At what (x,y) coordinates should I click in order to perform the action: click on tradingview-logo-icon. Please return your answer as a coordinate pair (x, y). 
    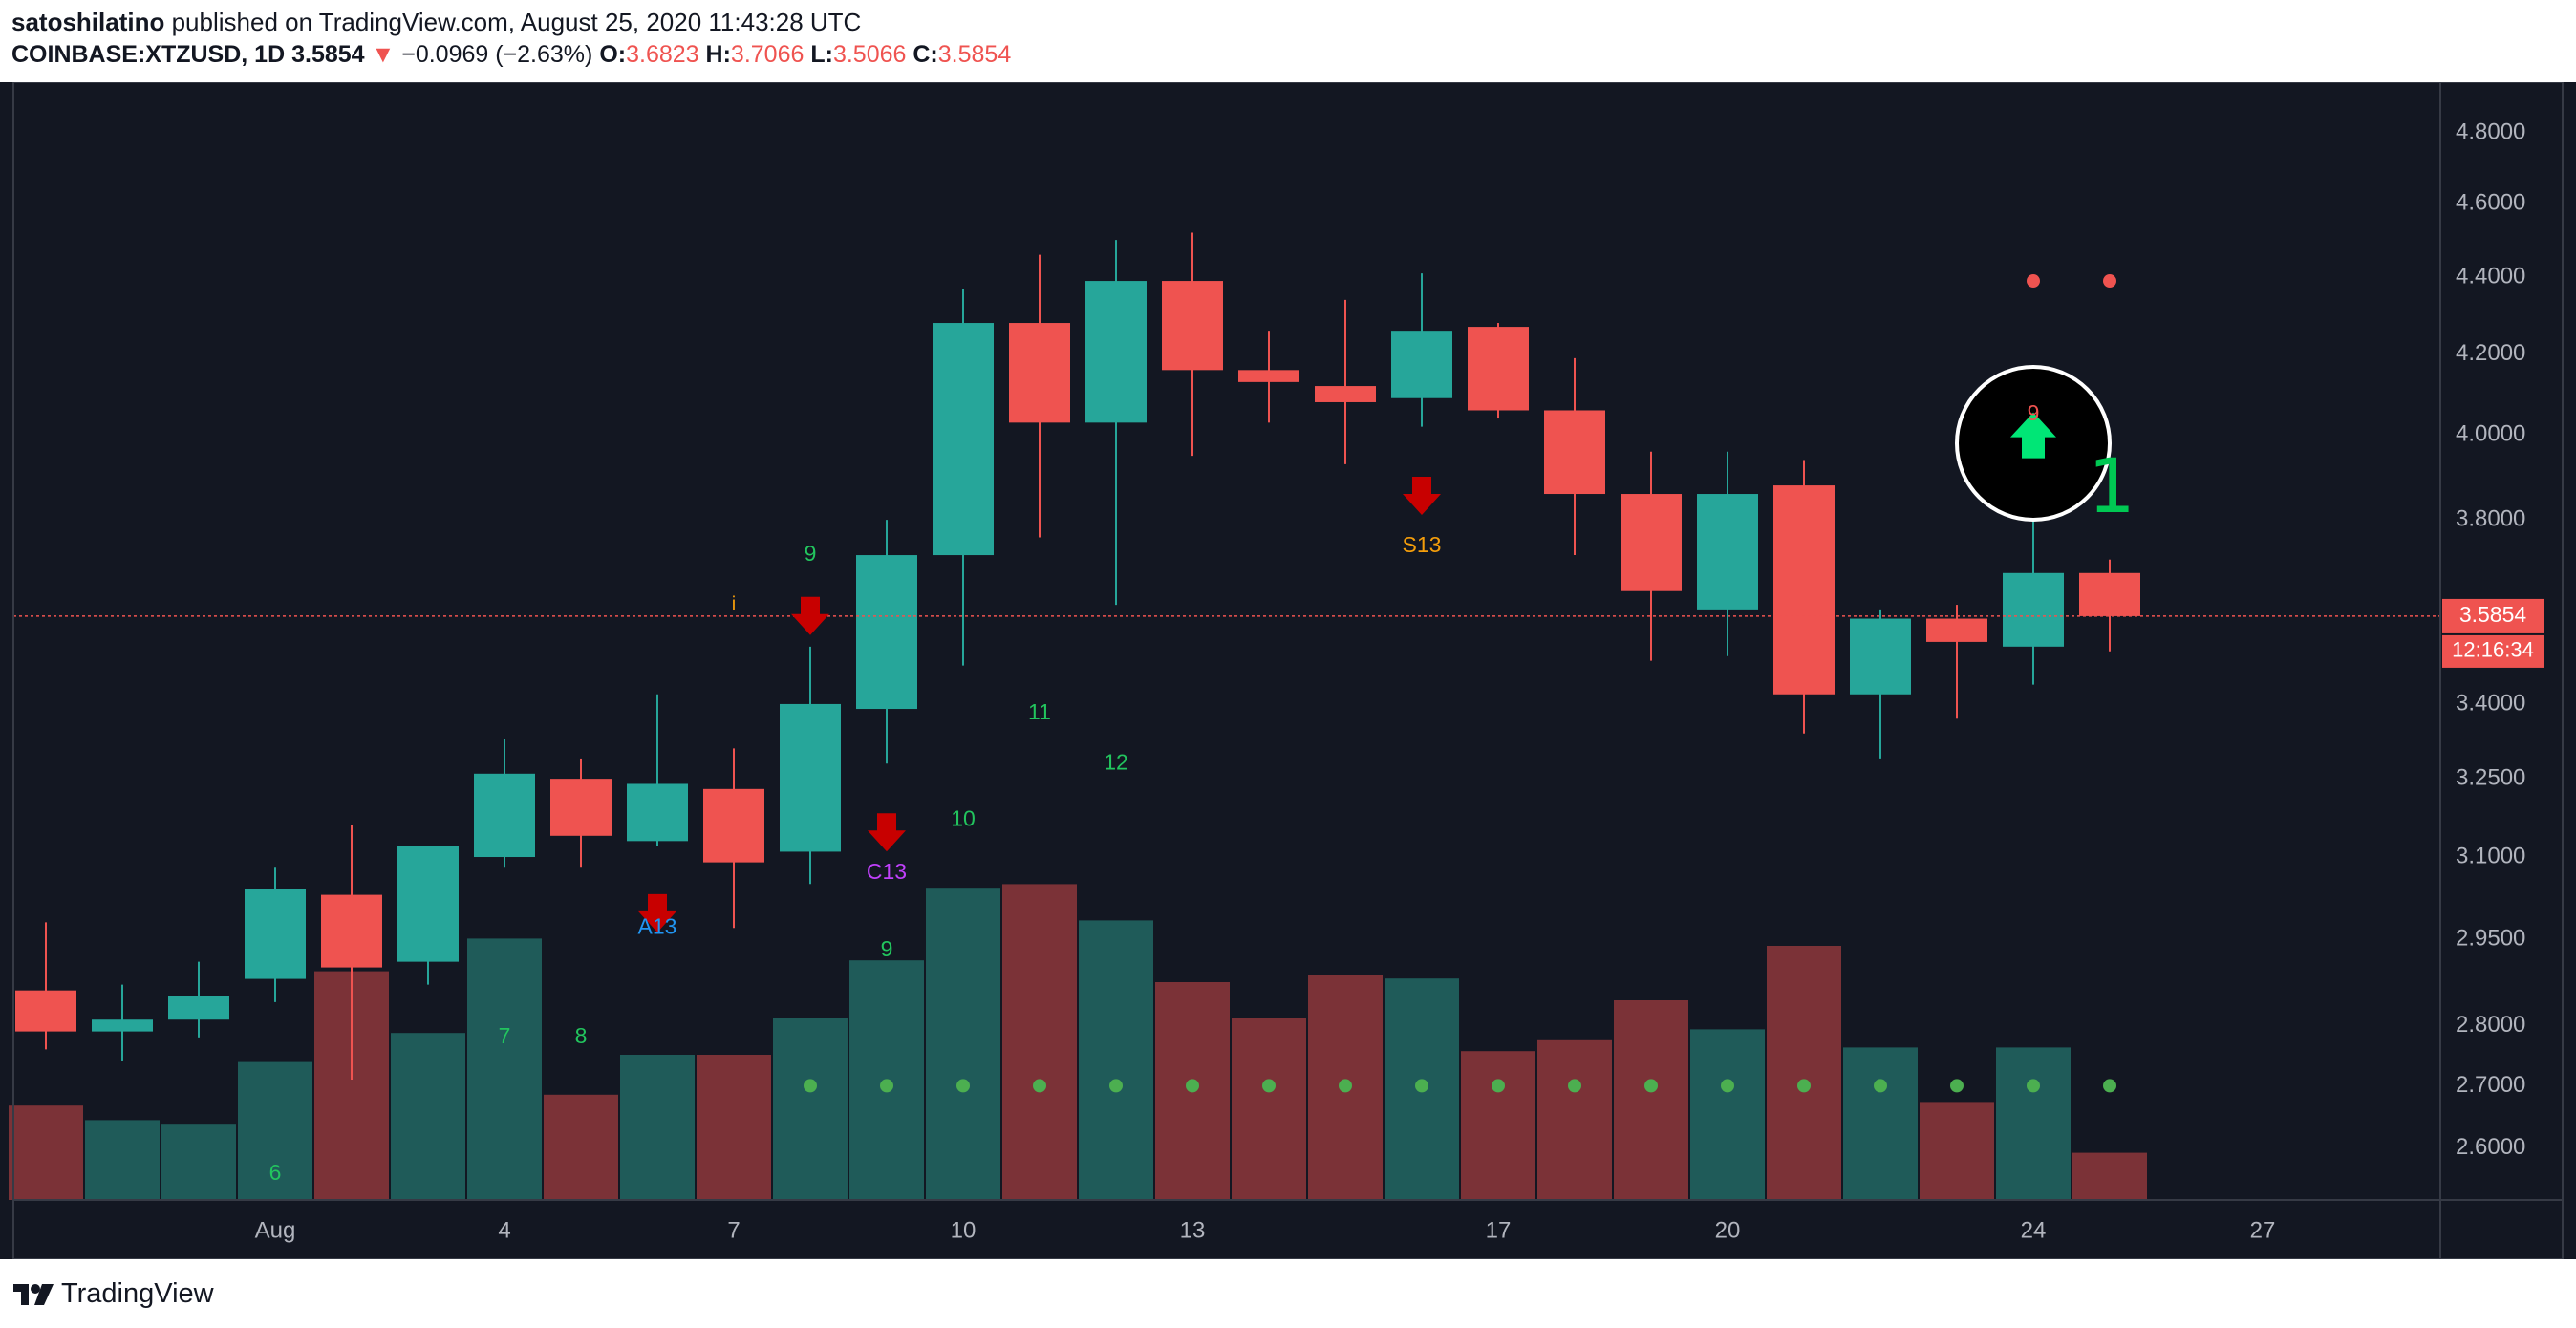
    Looking at the image, I should click on (34, 1293).